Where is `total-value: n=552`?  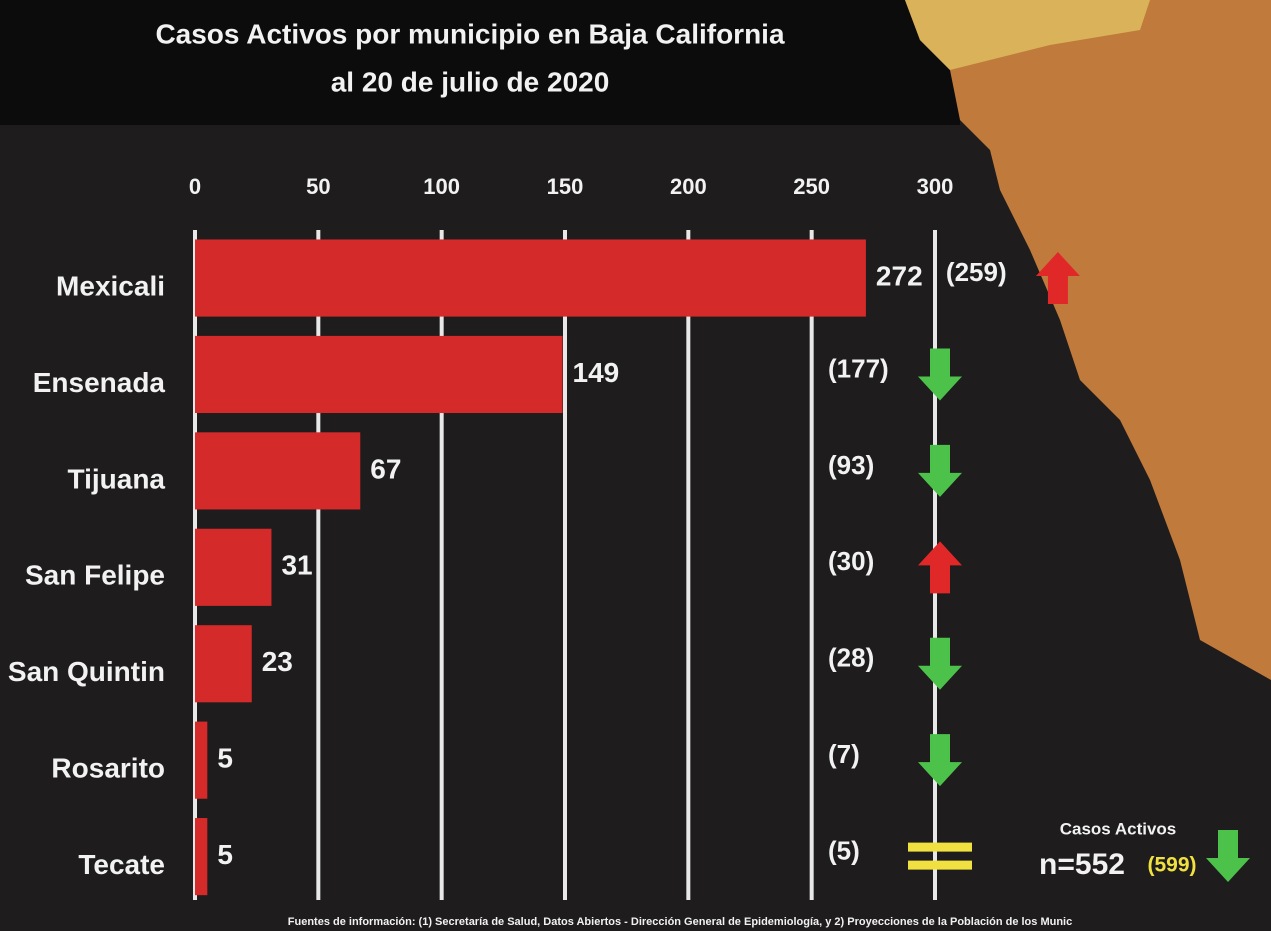 total-value: n=552 is located at coordinates (1082, 864).